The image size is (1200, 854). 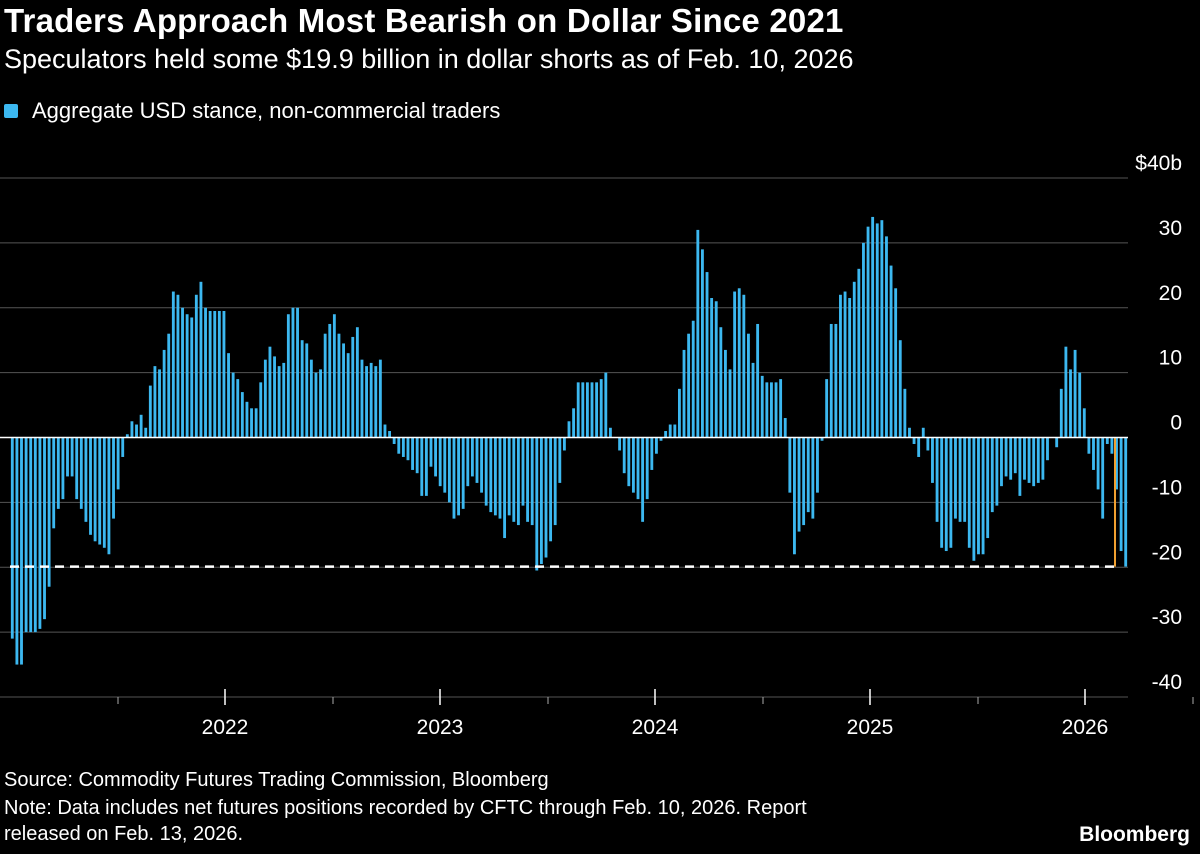 I want to click on x-tick-label: 2024, so click(x=655, y=727).